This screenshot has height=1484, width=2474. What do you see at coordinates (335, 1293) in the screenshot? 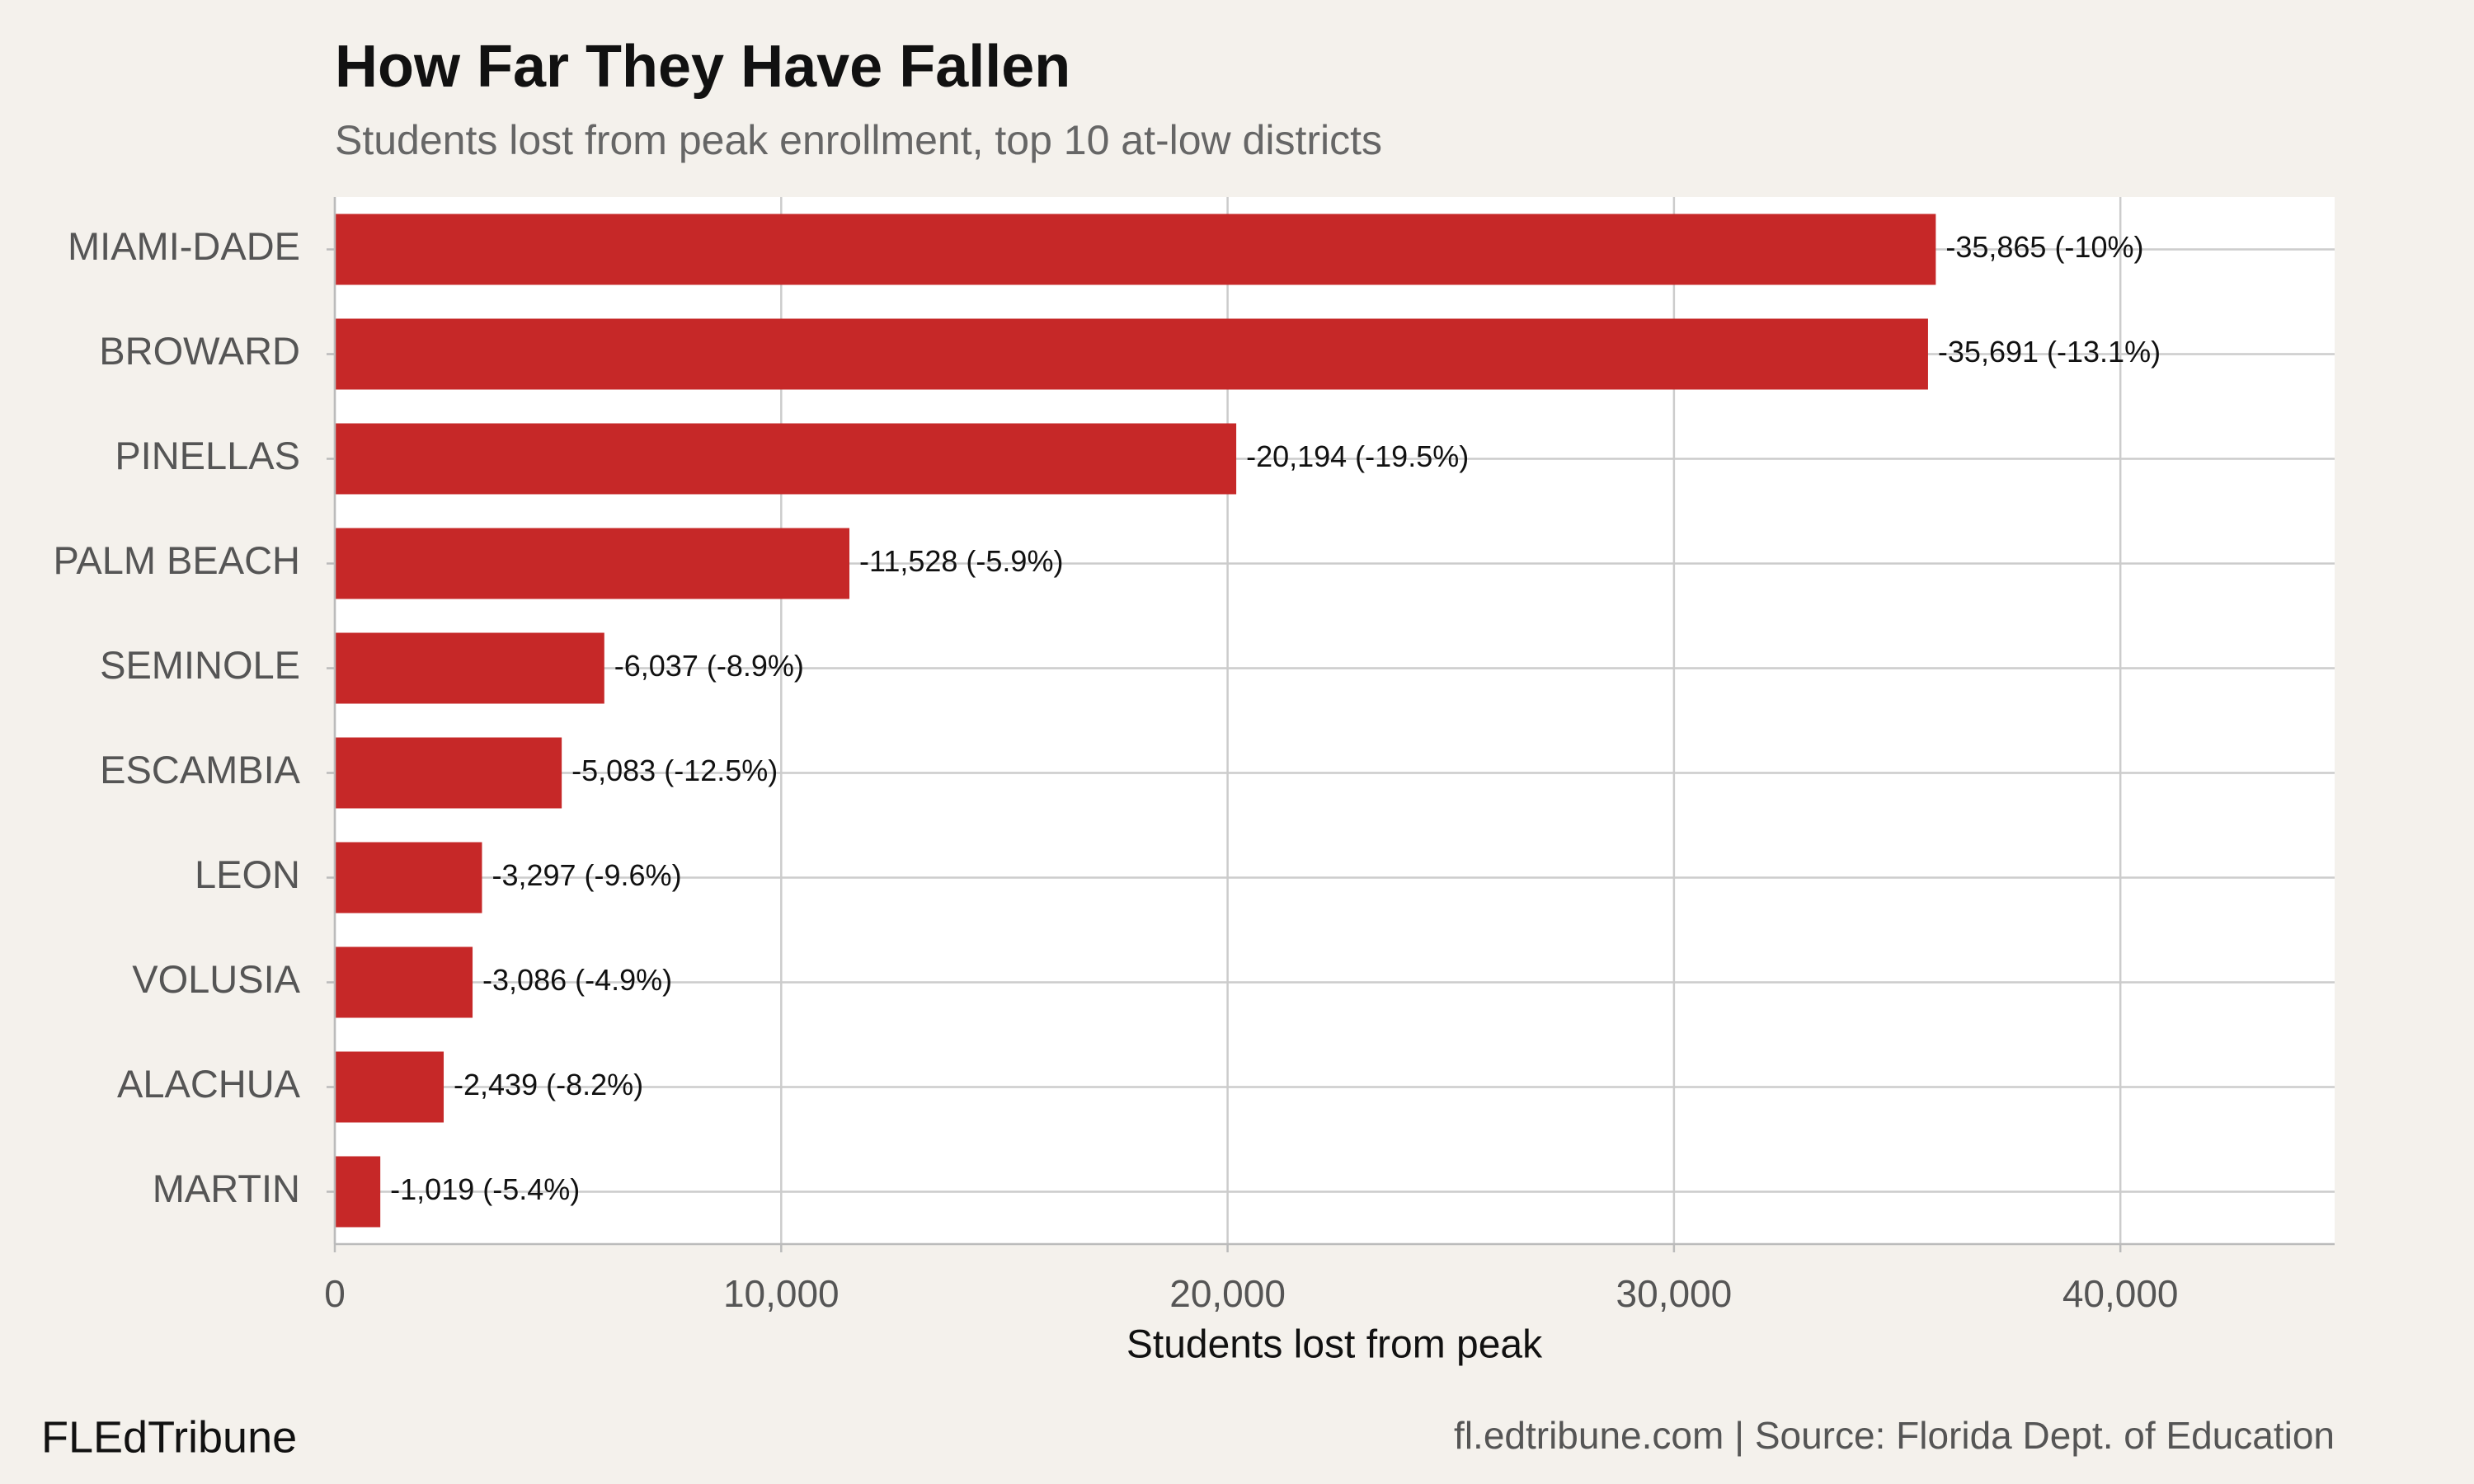
I see `x-tick-label: 0` at bounding box center [335, 1293].